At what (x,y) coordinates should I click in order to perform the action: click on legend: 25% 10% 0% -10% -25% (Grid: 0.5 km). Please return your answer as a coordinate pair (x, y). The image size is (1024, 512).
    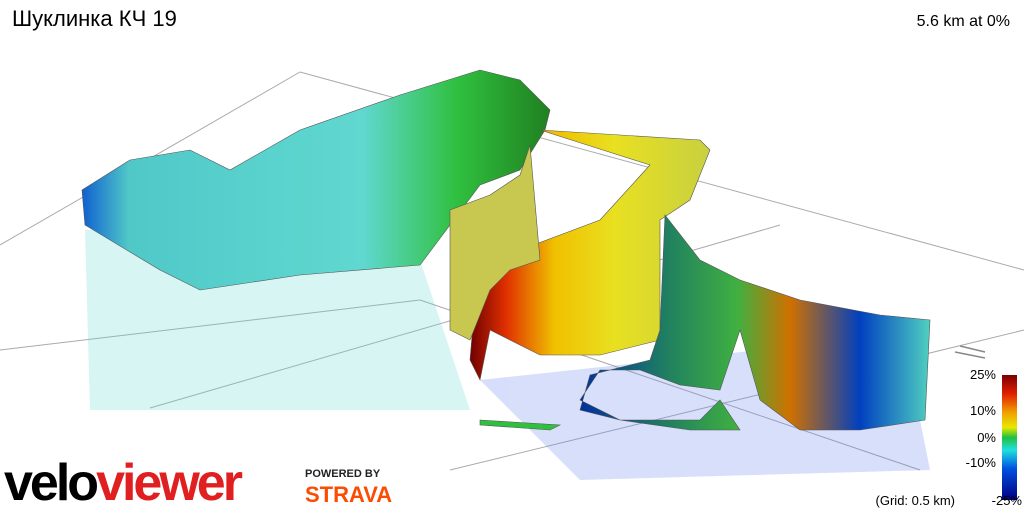
    Looking at the image, I should click on (949, 437).